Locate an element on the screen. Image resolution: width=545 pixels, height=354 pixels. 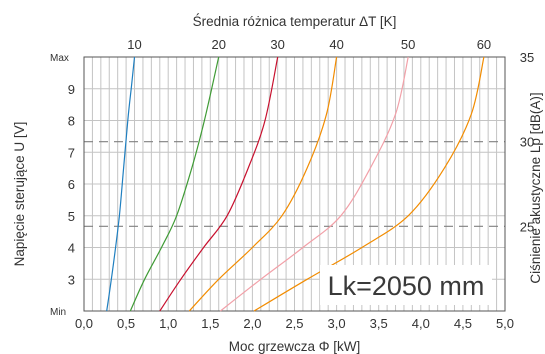
length-annotation: Lk=2050 mm is located at coordinates (406, 286).